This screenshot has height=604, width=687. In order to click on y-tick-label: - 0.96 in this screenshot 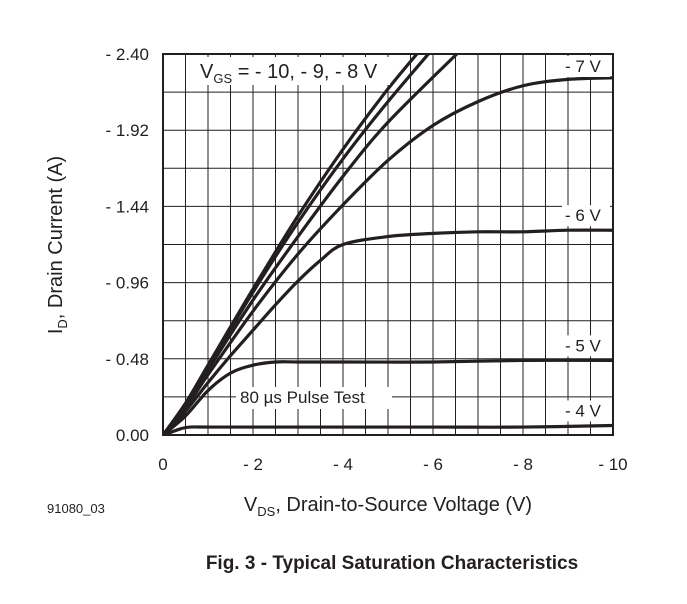, I will do `click(127, 283)`.